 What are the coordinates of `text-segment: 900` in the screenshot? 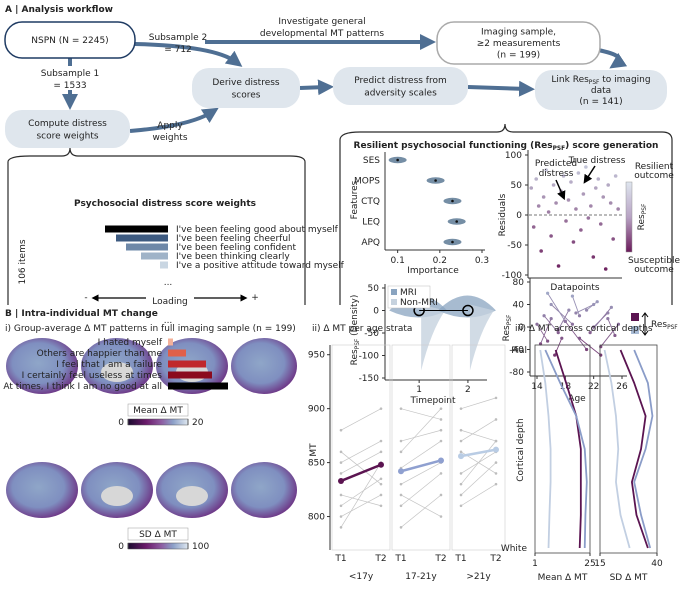 It's located at (316, 409).